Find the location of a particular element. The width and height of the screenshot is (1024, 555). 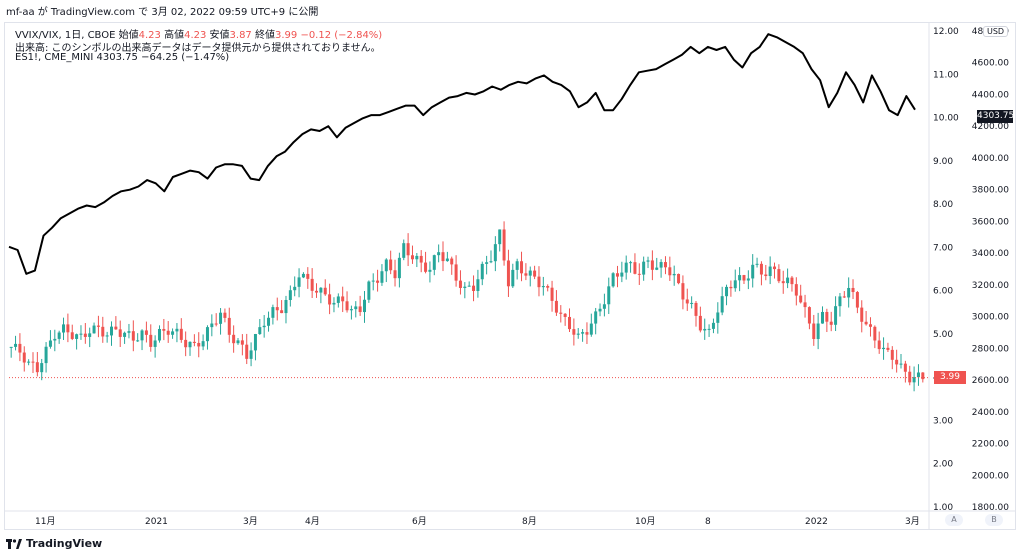

legend-low: 3.87 is located at coordinates (240, 35).